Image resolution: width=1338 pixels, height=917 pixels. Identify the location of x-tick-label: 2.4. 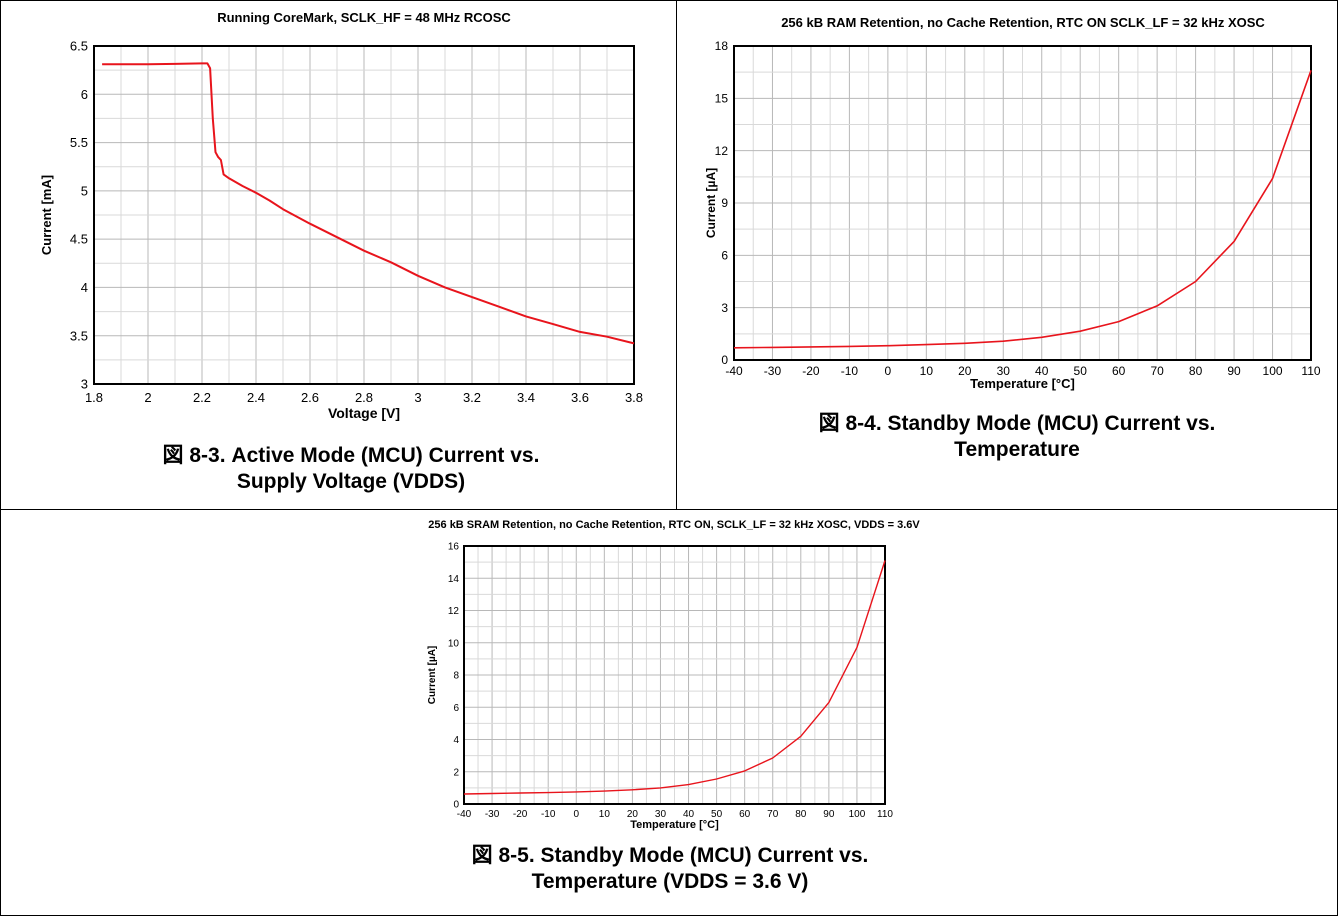
(256, 397).